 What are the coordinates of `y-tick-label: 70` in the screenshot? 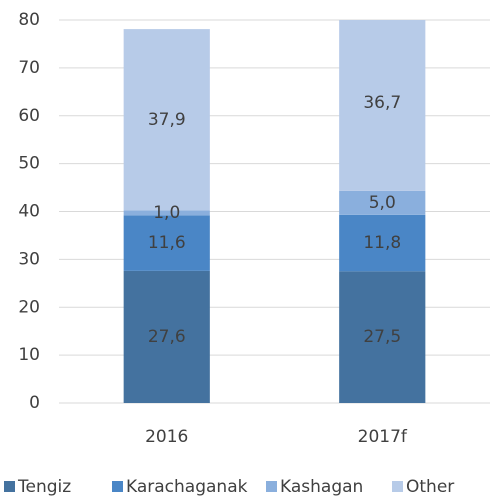 It's located at (29, 68).